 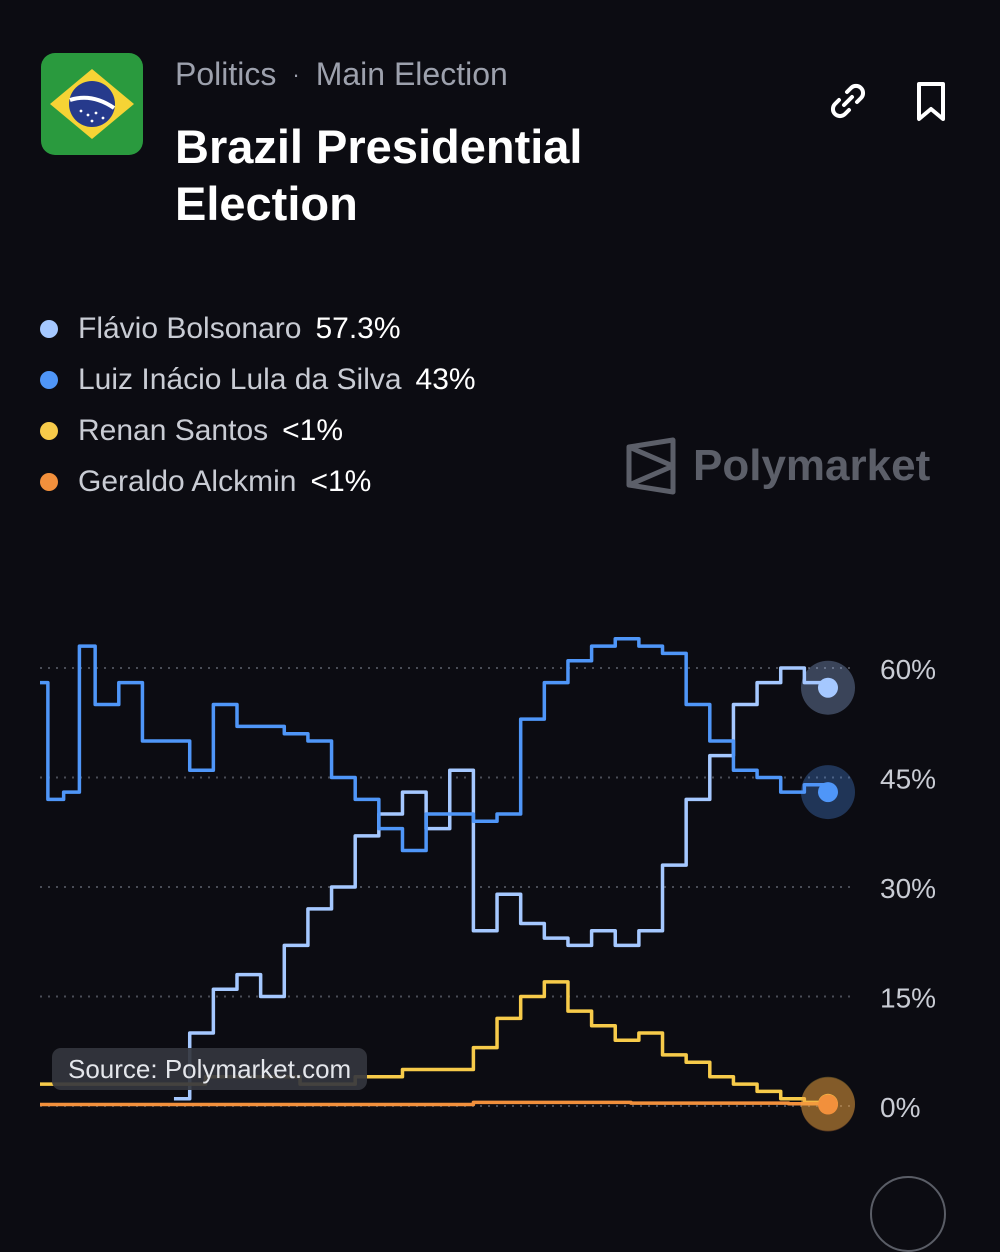 I want to click on legend-item: Geraldo Alckmin <1%, so click(x=258, y=481).